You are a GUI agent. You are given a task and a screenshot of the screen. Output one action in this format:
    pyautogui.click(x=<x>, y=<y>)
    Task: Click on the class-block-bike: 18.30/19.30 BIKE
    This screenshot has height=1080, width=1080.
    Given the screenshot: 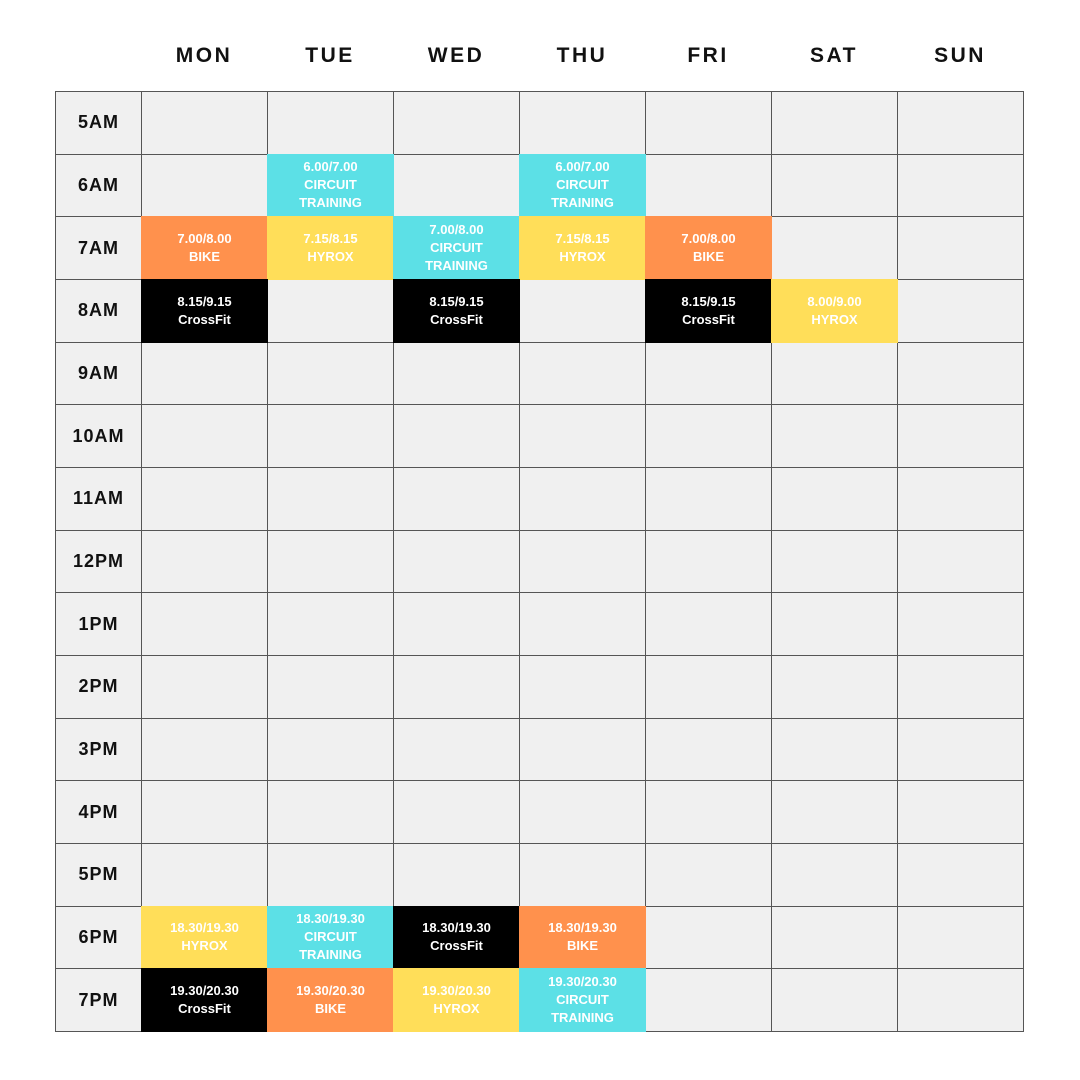 What is the action you would take?
    pyautogui.click(x=582, y=937)
    